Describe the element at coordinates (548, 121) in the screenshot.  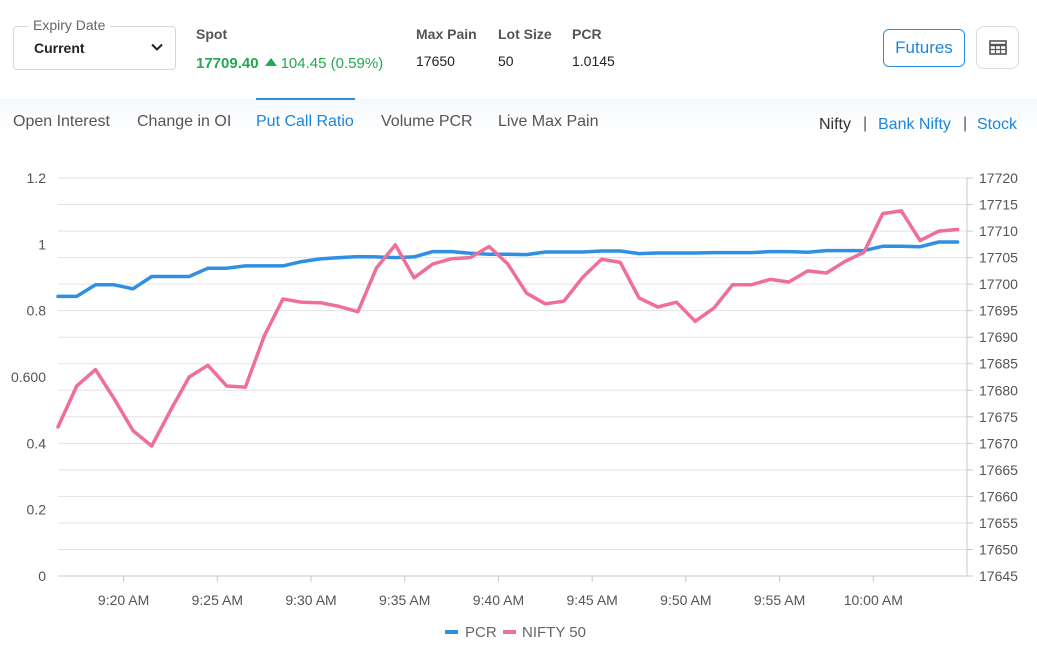
I see `tab-live-max-pain: Live Max Pain` at that location.